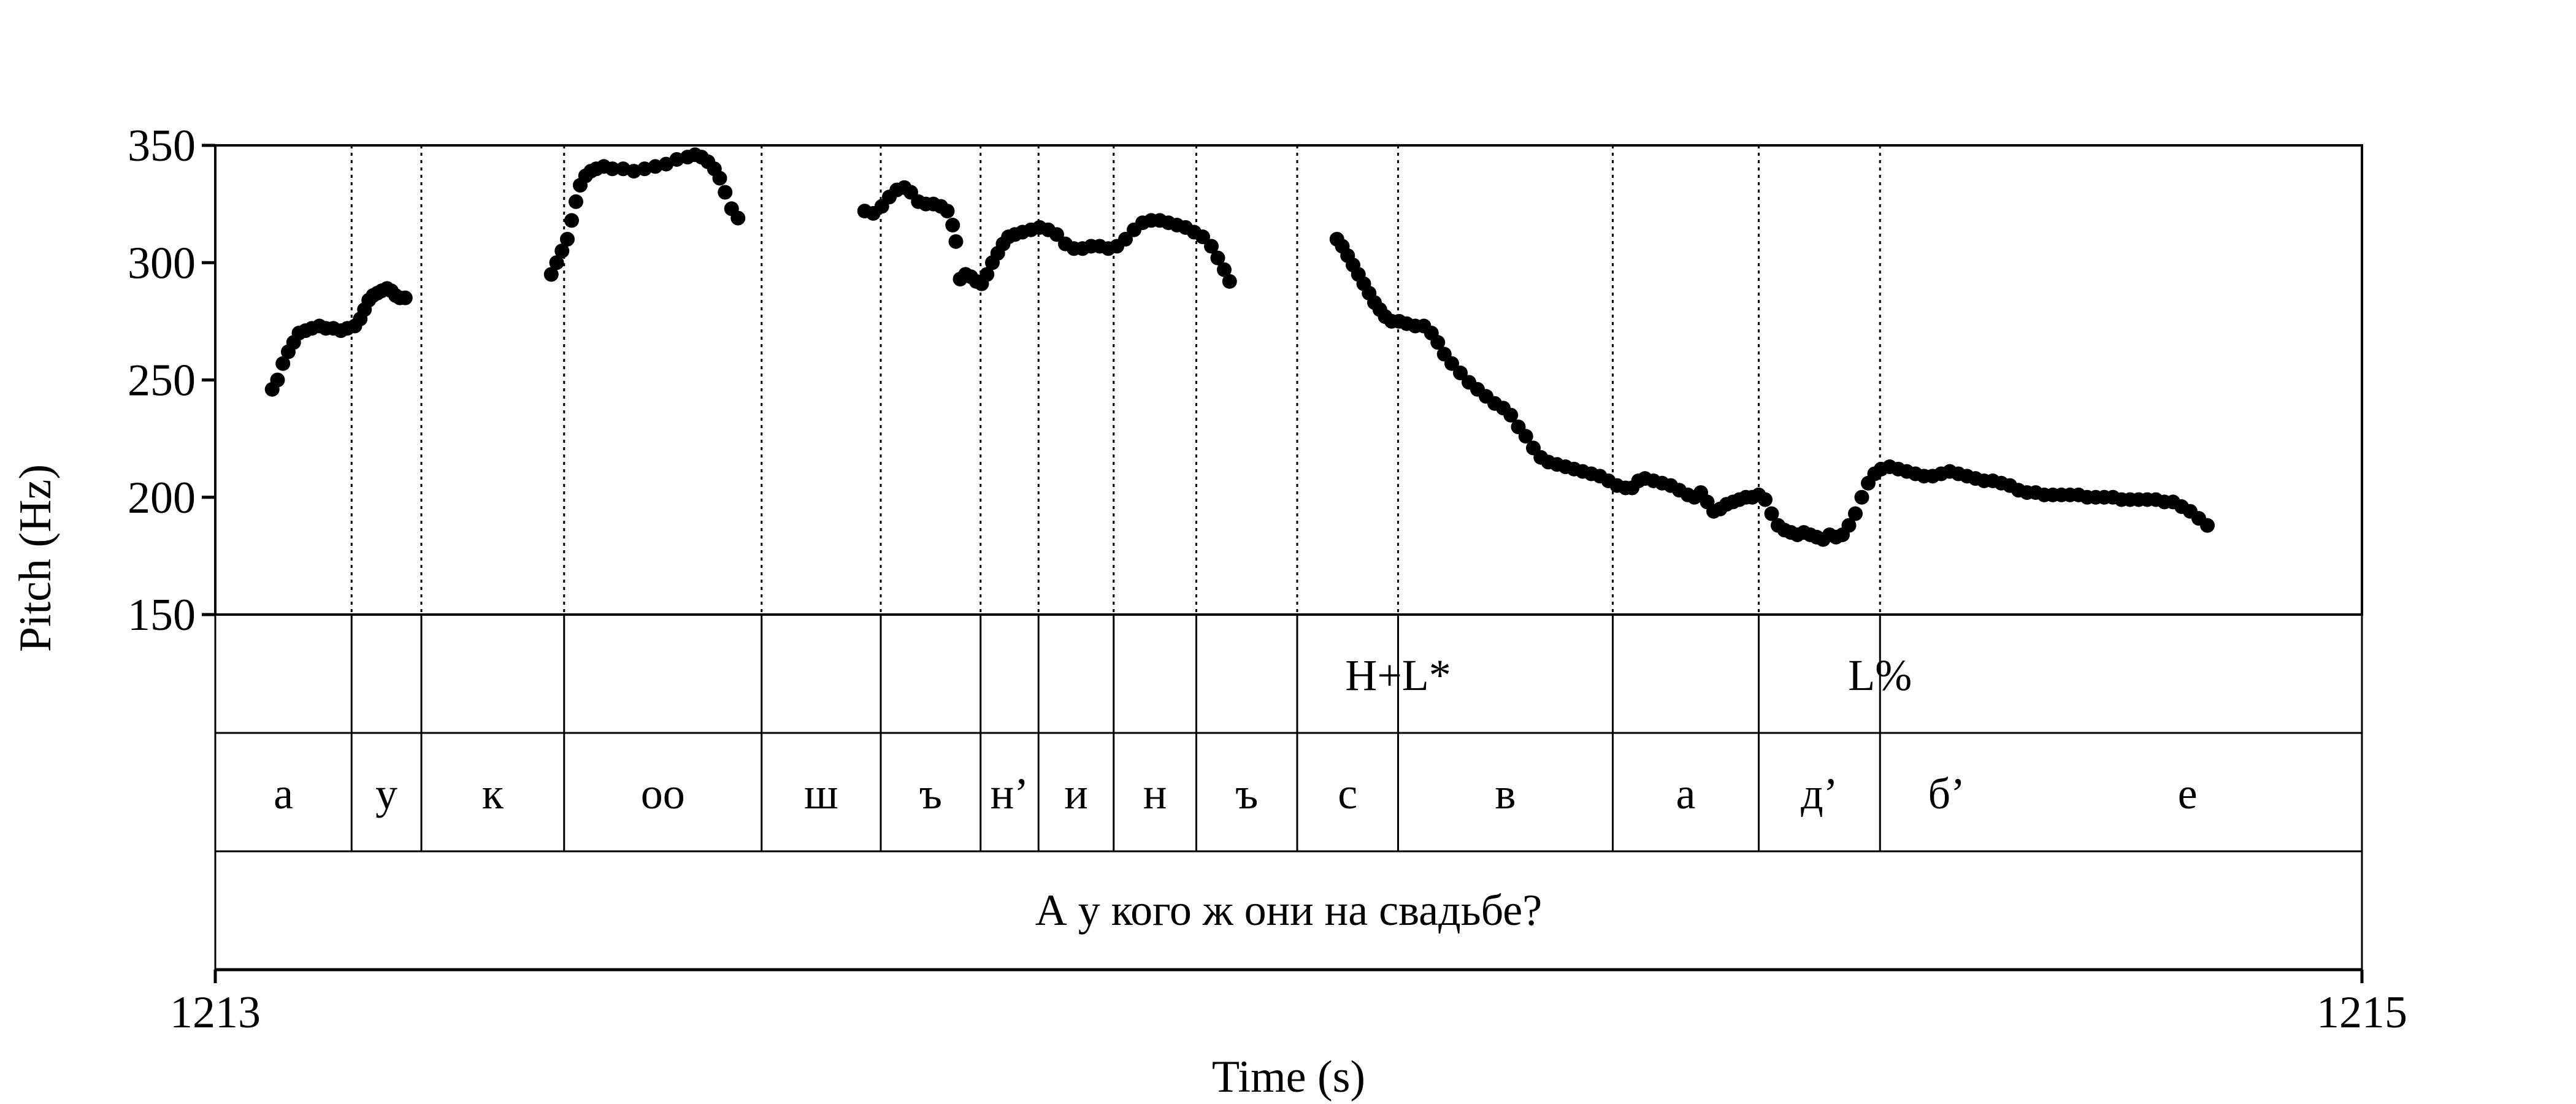 This screenshot has height=1104, width=2576. What do you see at coordinates (1288, 1077) in the screenshot?
I see `x-axis-label: Time (s)` at bounding box center [1288, 1077].